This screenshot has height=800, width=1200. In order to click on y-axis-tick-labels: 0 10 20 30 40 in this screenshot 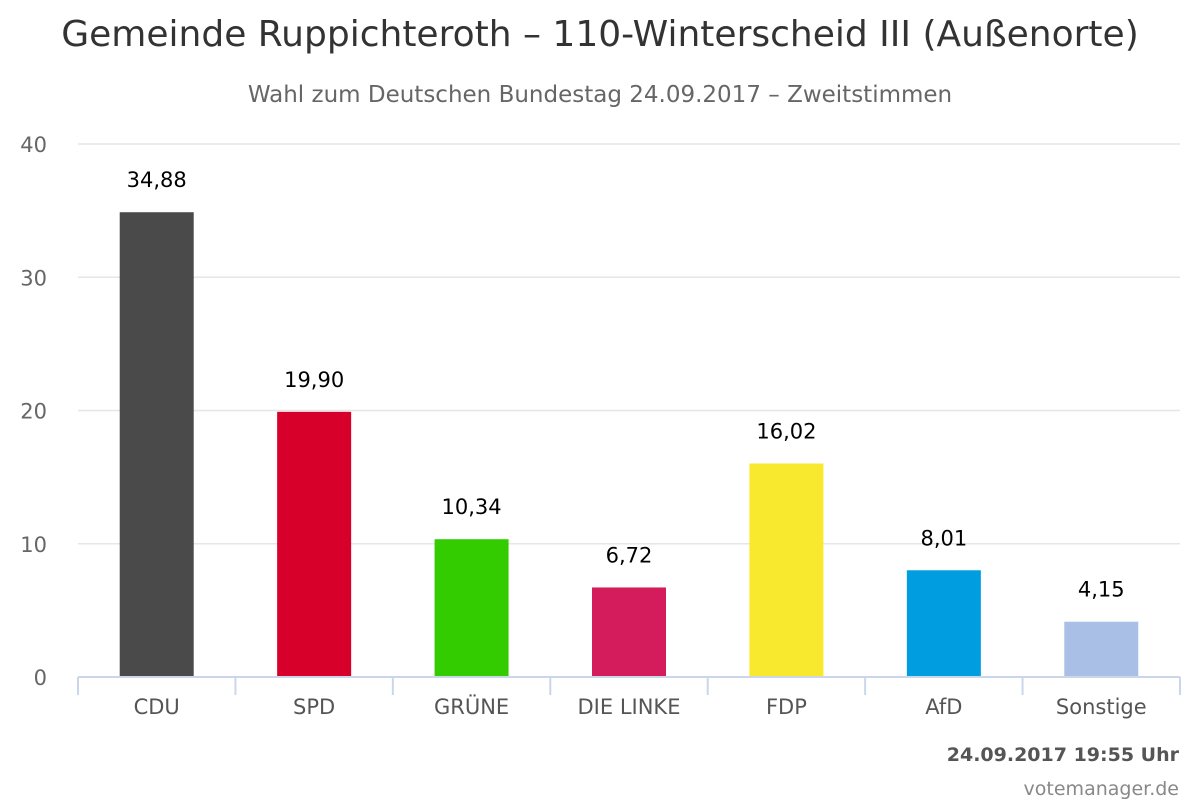, I will do `click(33, 411)`.